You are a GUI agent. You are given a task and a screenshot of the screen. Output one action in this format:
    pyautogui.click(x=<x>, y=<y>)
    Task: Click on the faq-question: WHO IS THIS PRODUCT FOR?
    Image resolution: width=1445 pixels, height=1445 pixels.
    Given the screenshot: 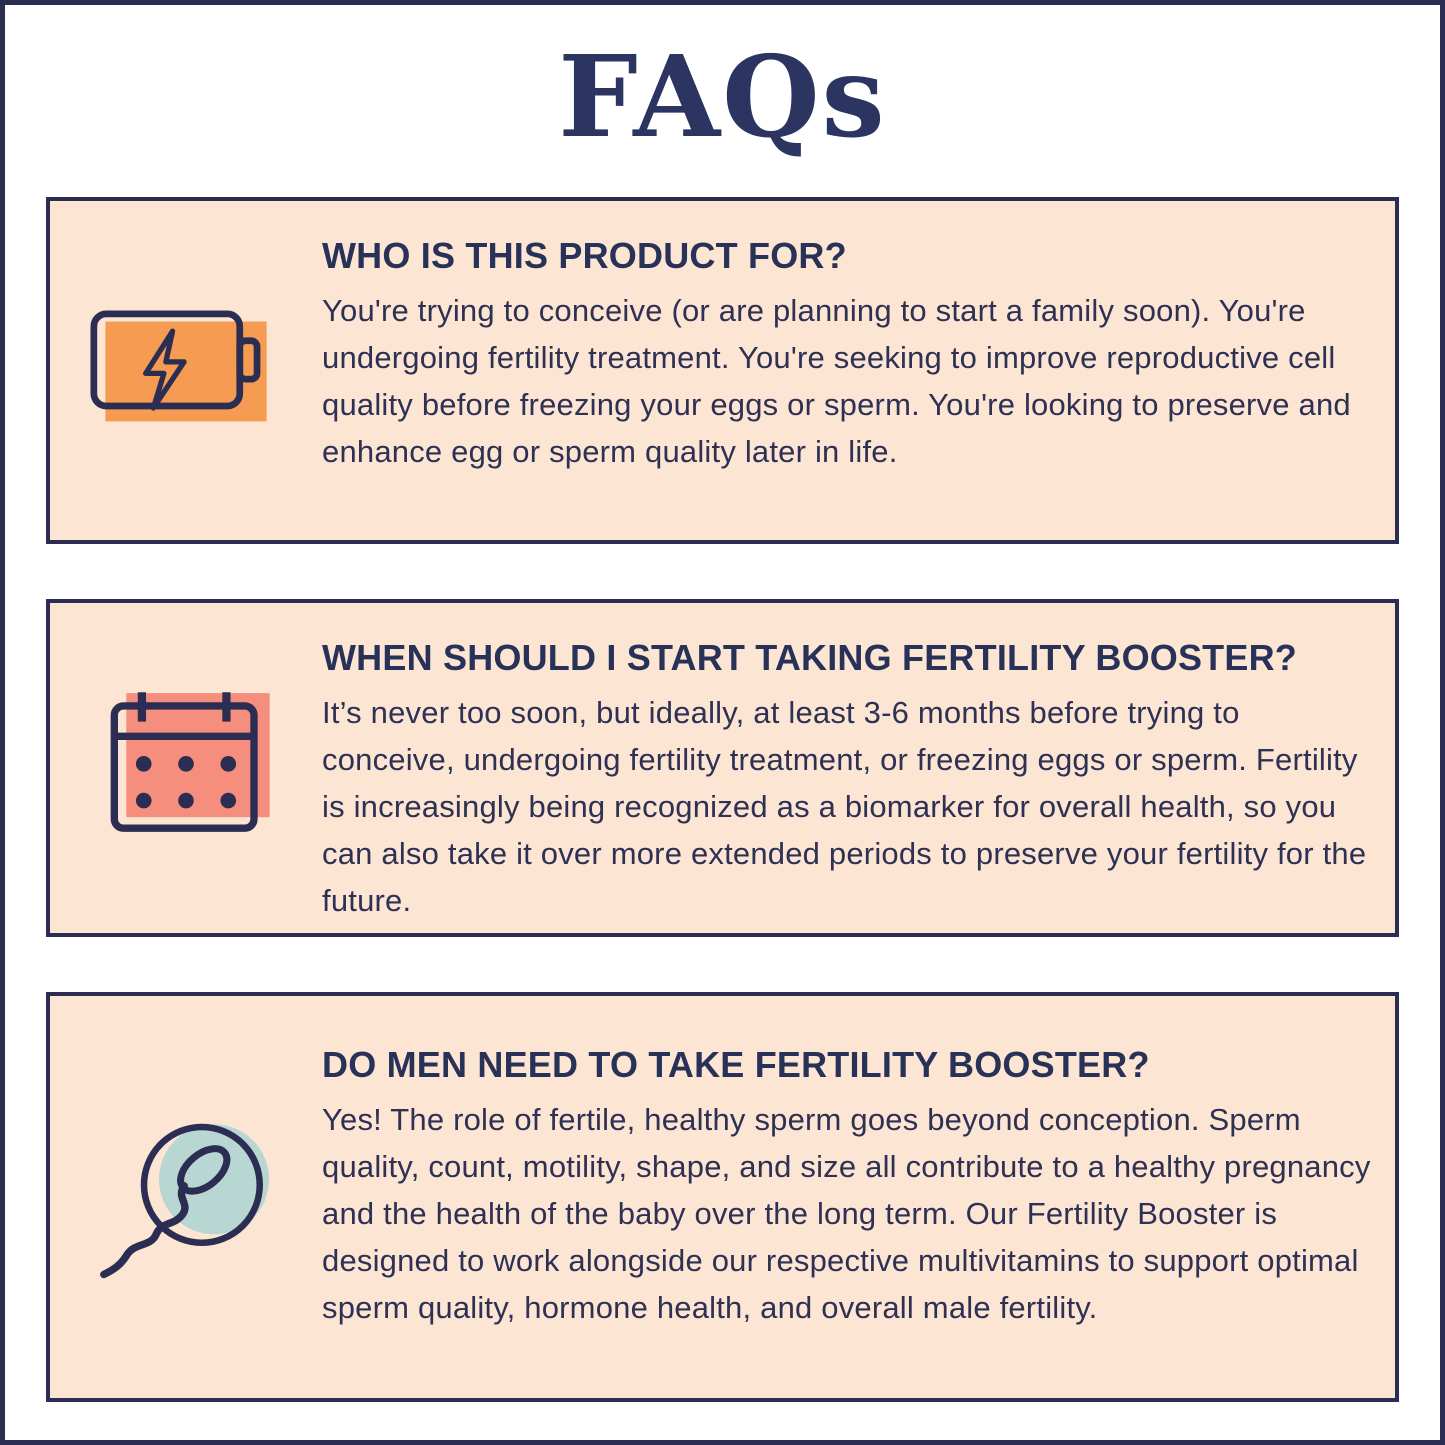 What is the action you would take?
    pyautogui.click(x=584, y=255)
    